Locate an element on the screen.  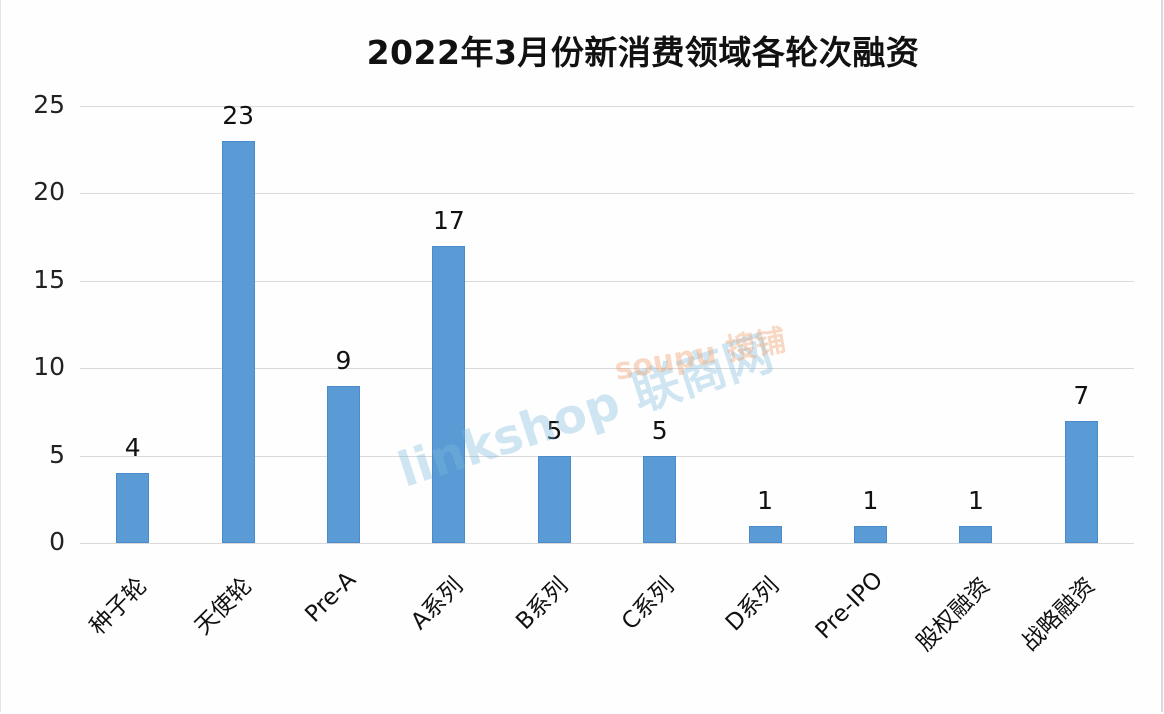
y-tick-label: 20 is located at coordinates (49, 192).